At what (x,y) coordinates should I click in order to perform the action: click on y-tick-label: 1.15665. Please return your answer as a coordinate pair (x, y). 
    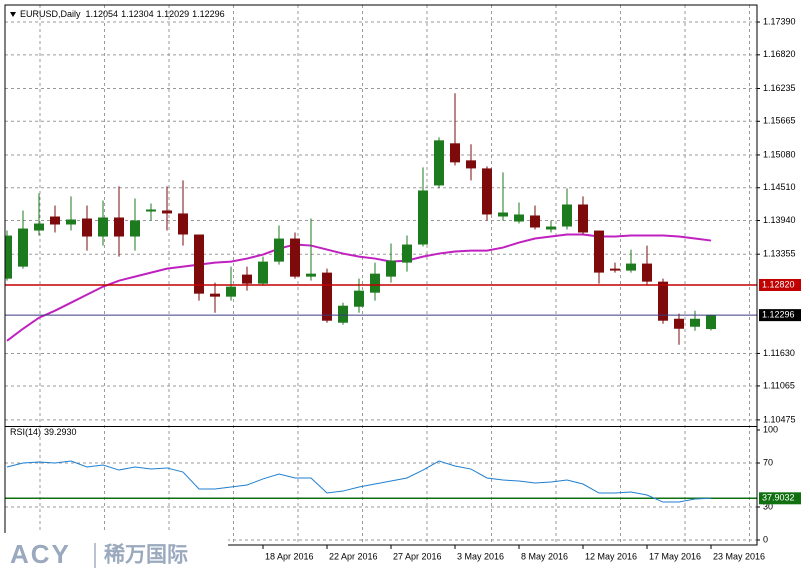
    Looking at the image, I should click on (779, 121).